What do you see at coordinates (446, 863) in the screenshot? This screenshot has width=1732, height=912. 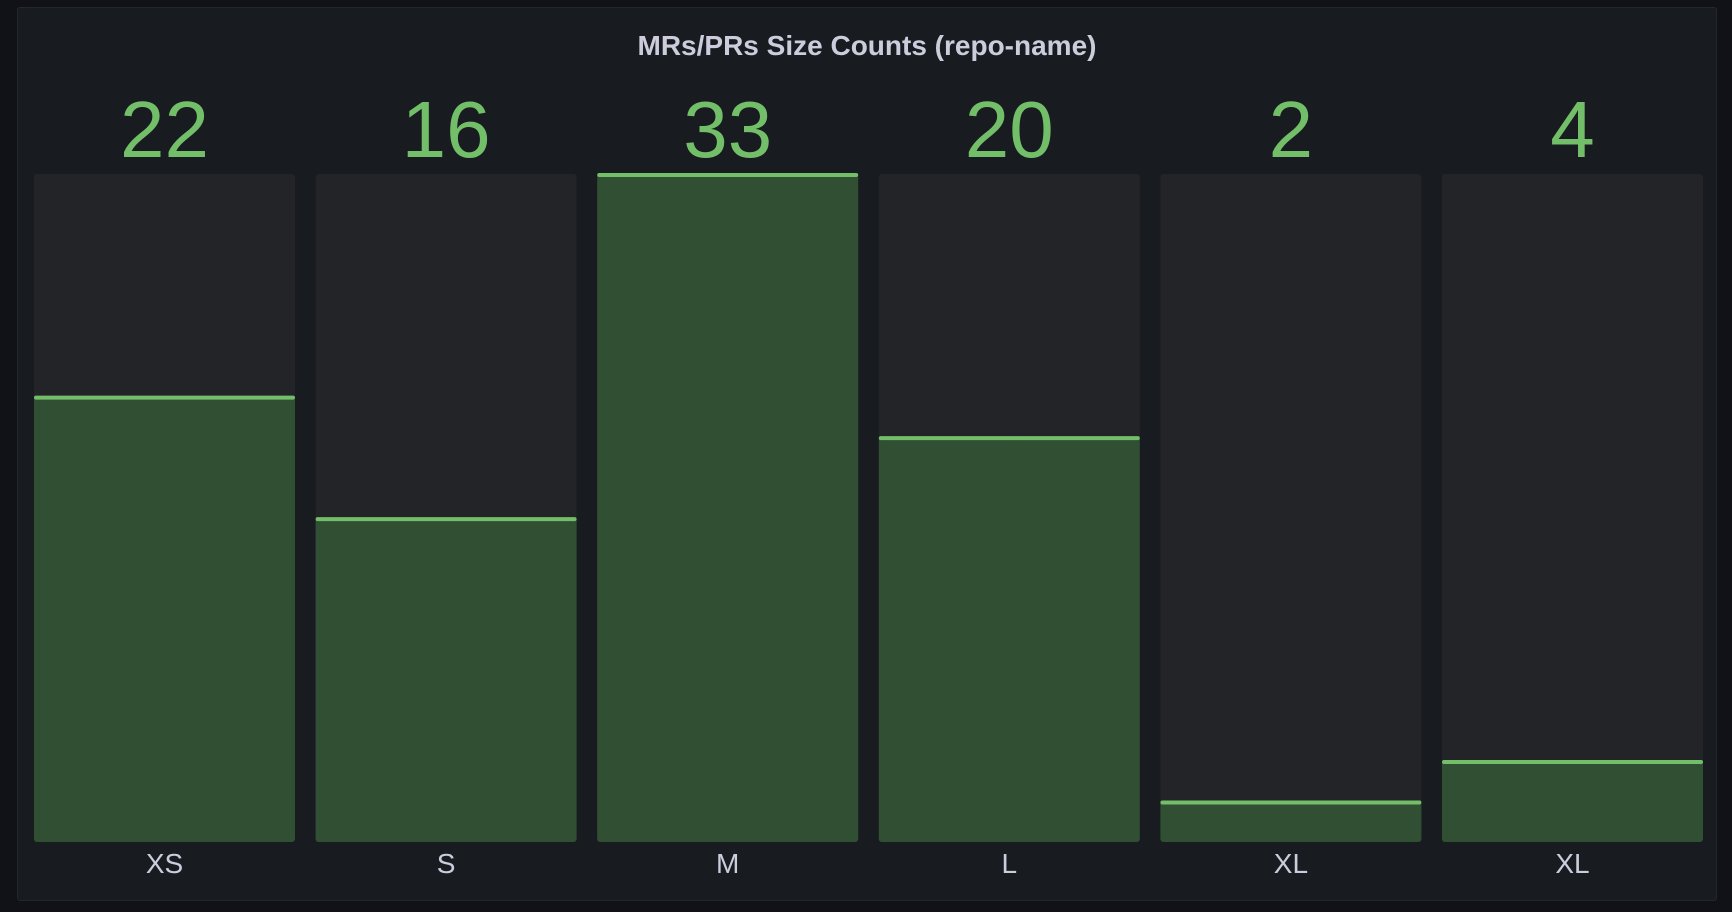 I see `category-label: S` at bounding box center [446, 863].